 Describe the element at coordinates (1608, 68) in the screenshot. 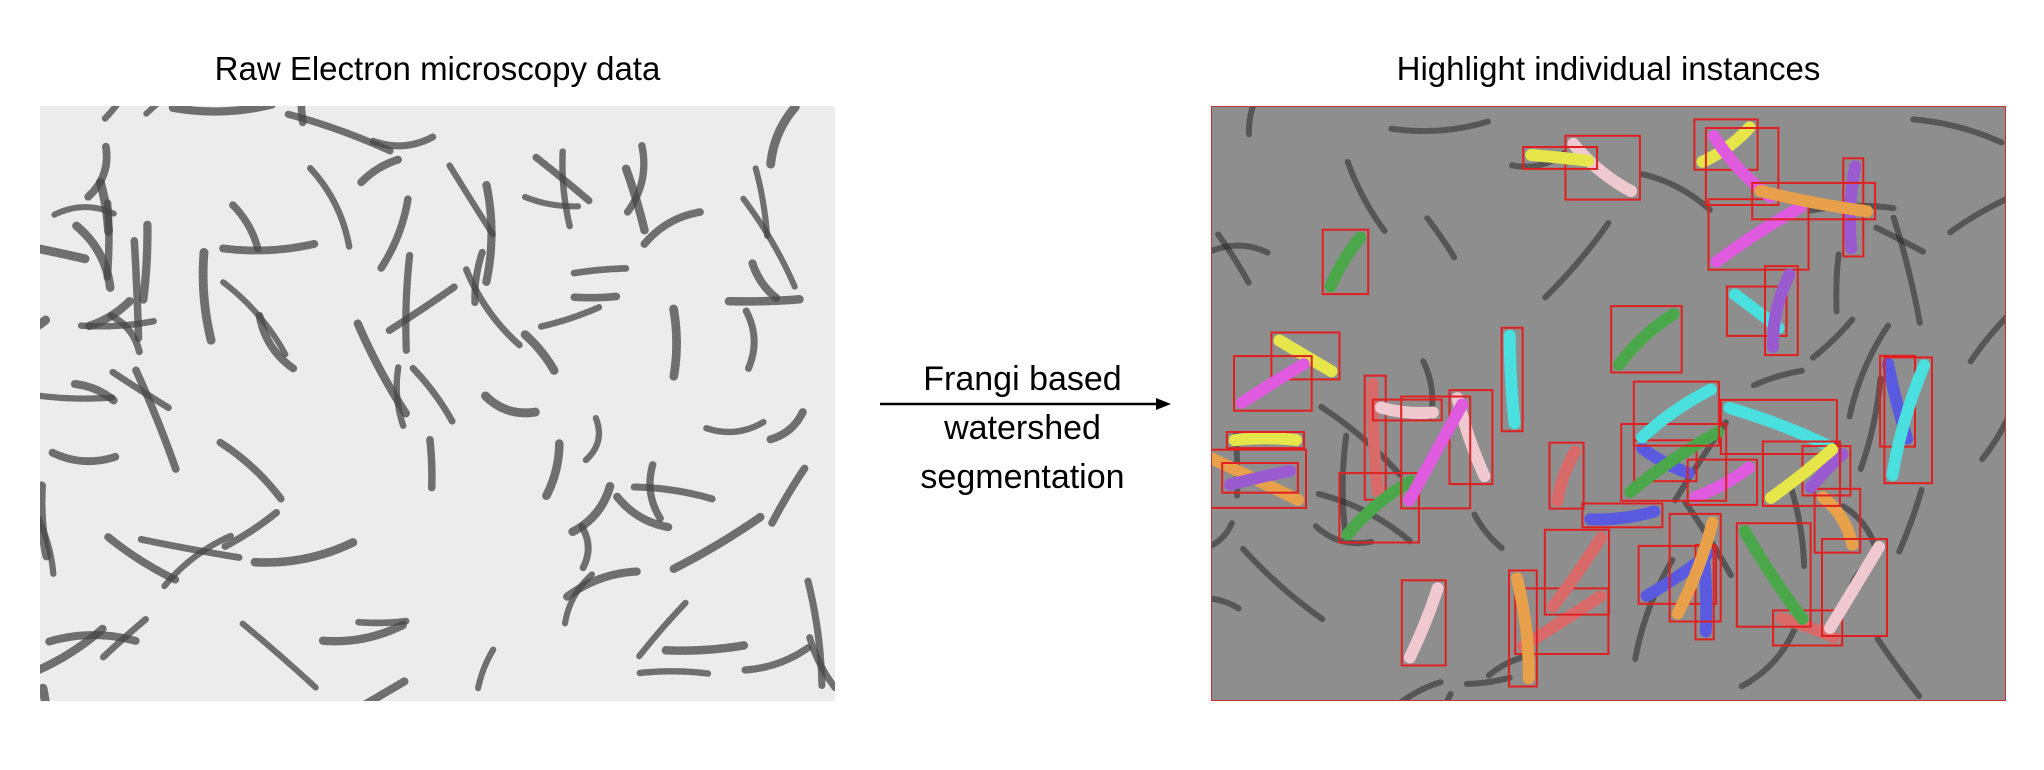

I see `right-panel-title: Highlight individual instances` at that location.